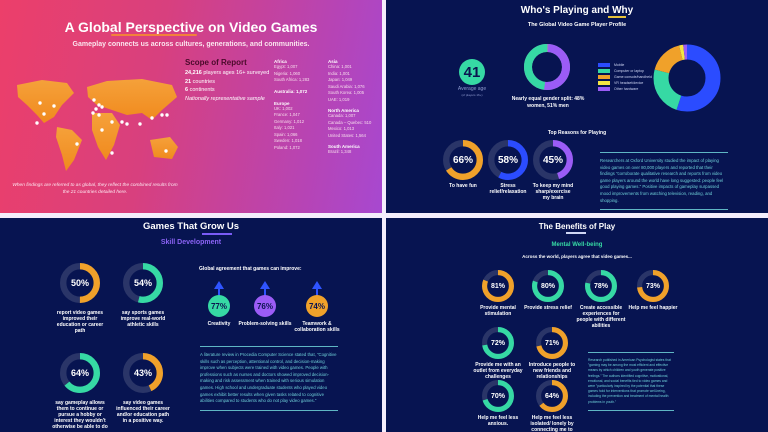 The width and height of the screenshot is (768, 432). I want to click on continents-text: continents, so click(202, 90).